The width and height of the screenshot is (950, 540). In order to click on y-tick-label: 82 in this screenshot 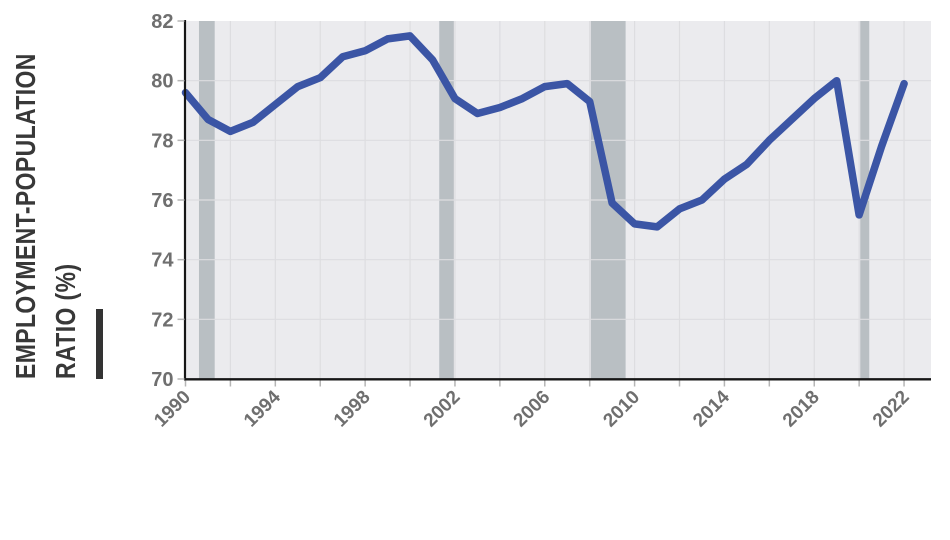, I will do `click(162, 22)`.